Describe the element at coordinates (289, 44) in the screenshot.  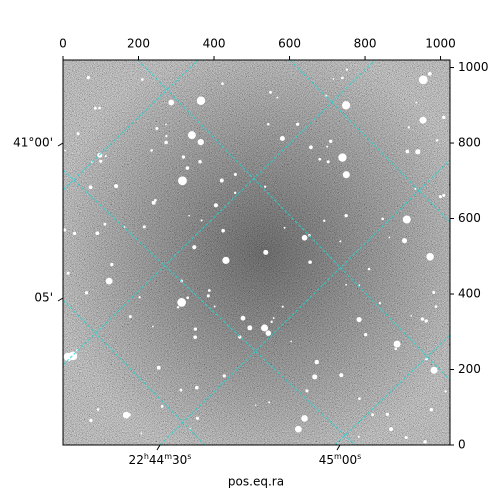
I see `x-tick-label: 600` at that location.